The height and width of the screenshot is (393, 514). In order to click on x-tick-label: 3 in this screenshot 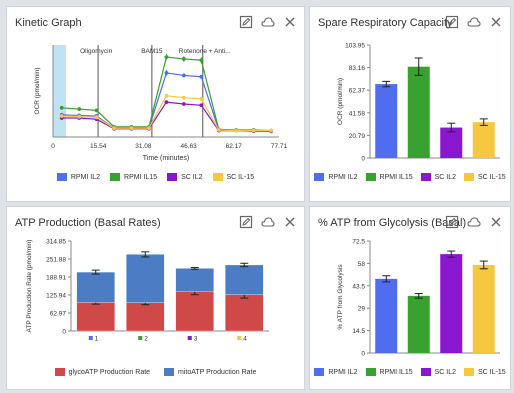, I will do `click(196, 339)`.